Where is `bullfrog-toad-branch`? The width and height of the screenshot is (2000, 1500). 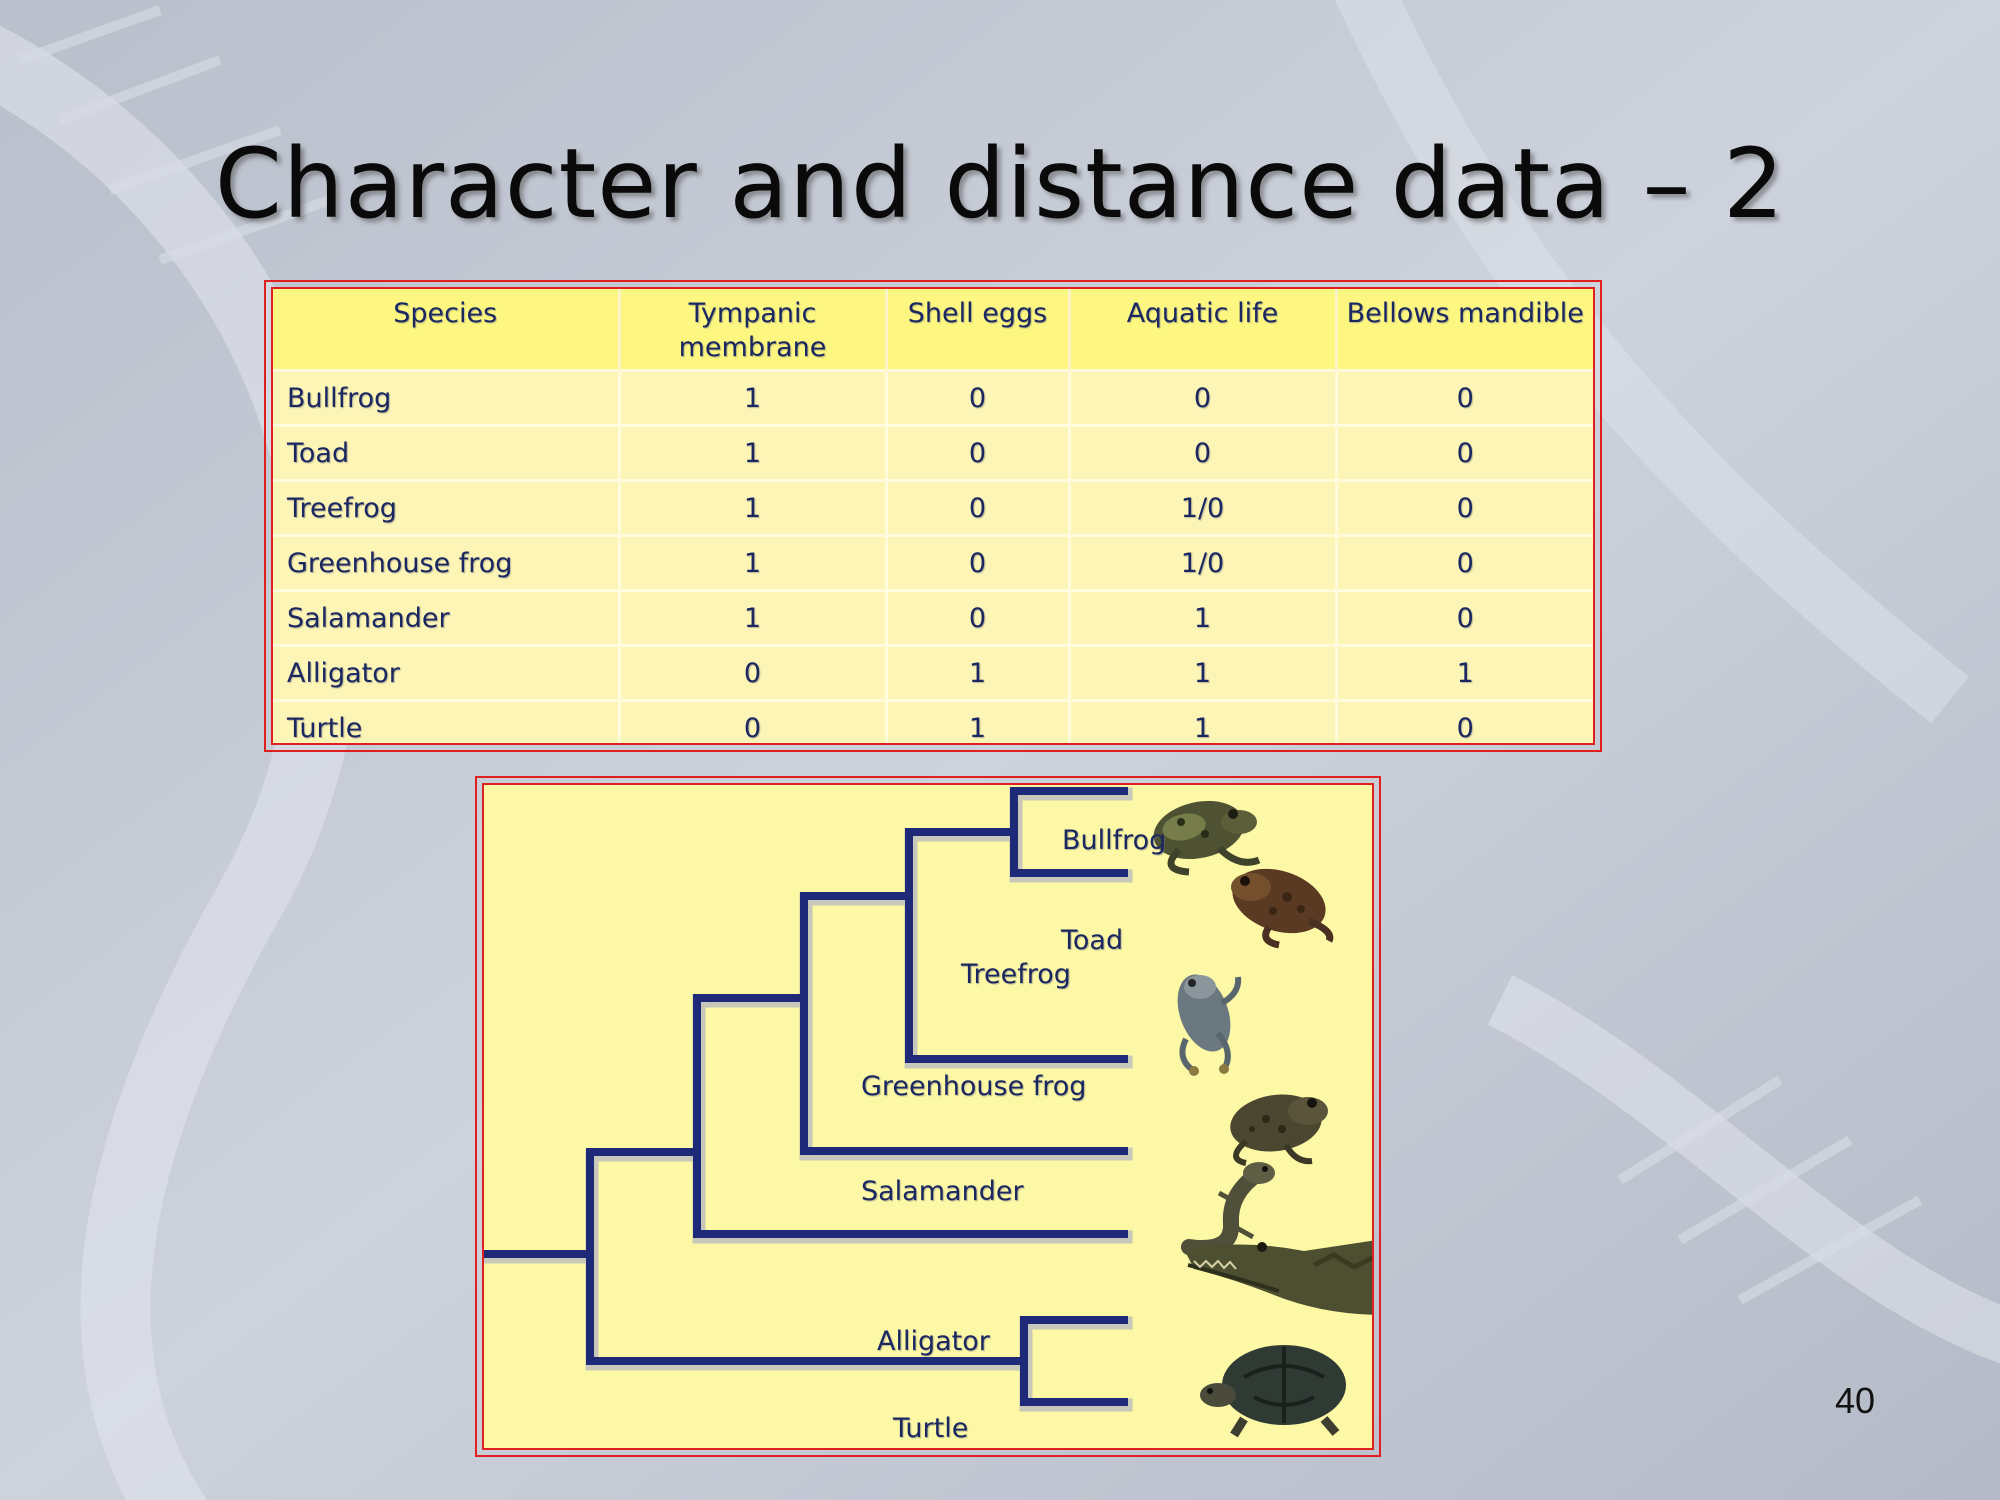
bullfrog-toad-branch is located at coordinates (1069, 832).